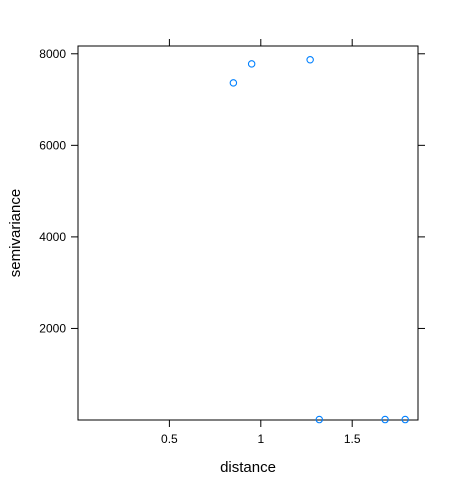 The height and width of the screenshot is (488, 457). What do you see at coordinates (52, 237) in the screenshot?
I see `y-tick-label: 4000` at bounding box center [52, 237].